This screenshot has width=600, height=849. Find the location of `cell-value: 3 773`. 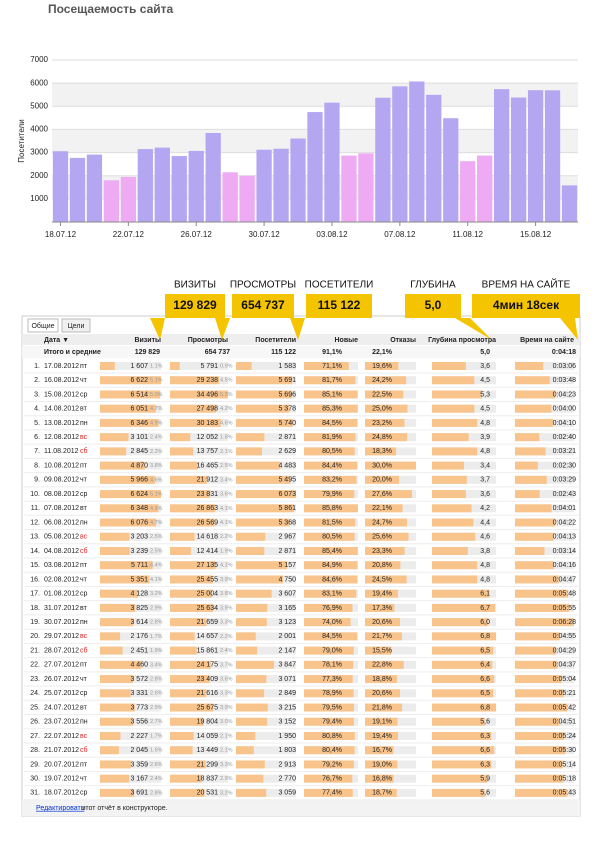

cell-value: 3 773 is located at coordinates (139, 707).